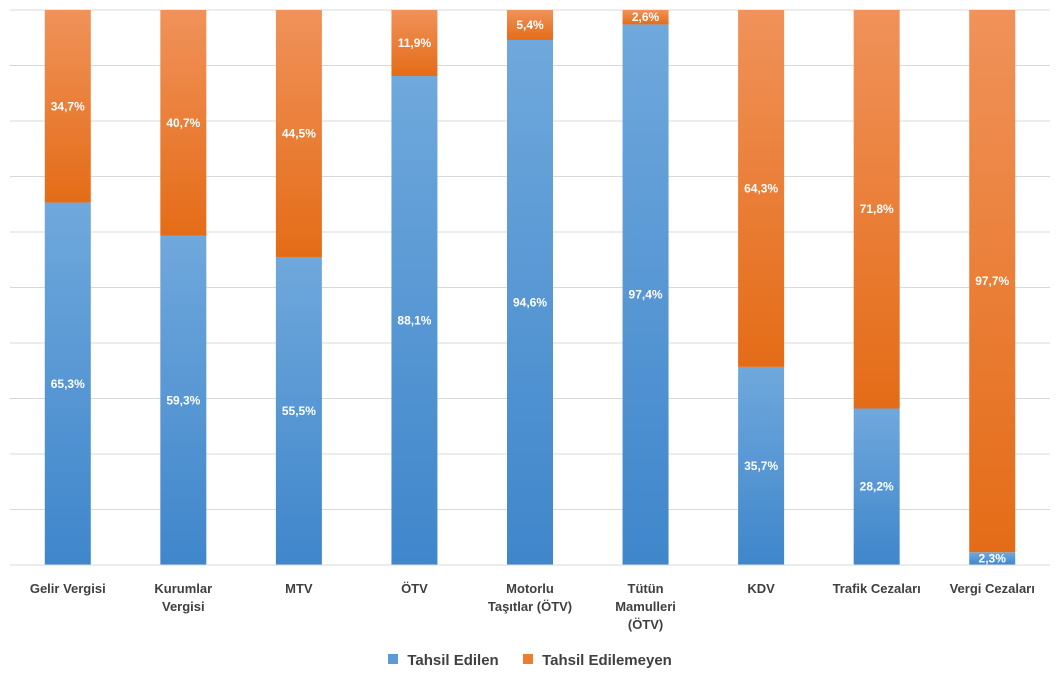 The width and height of the screenshot is (1060, 684). Describe the element at coordinates (877, 588) in the screenshot. I see `category-label: Trafik Cezaları` at that location.